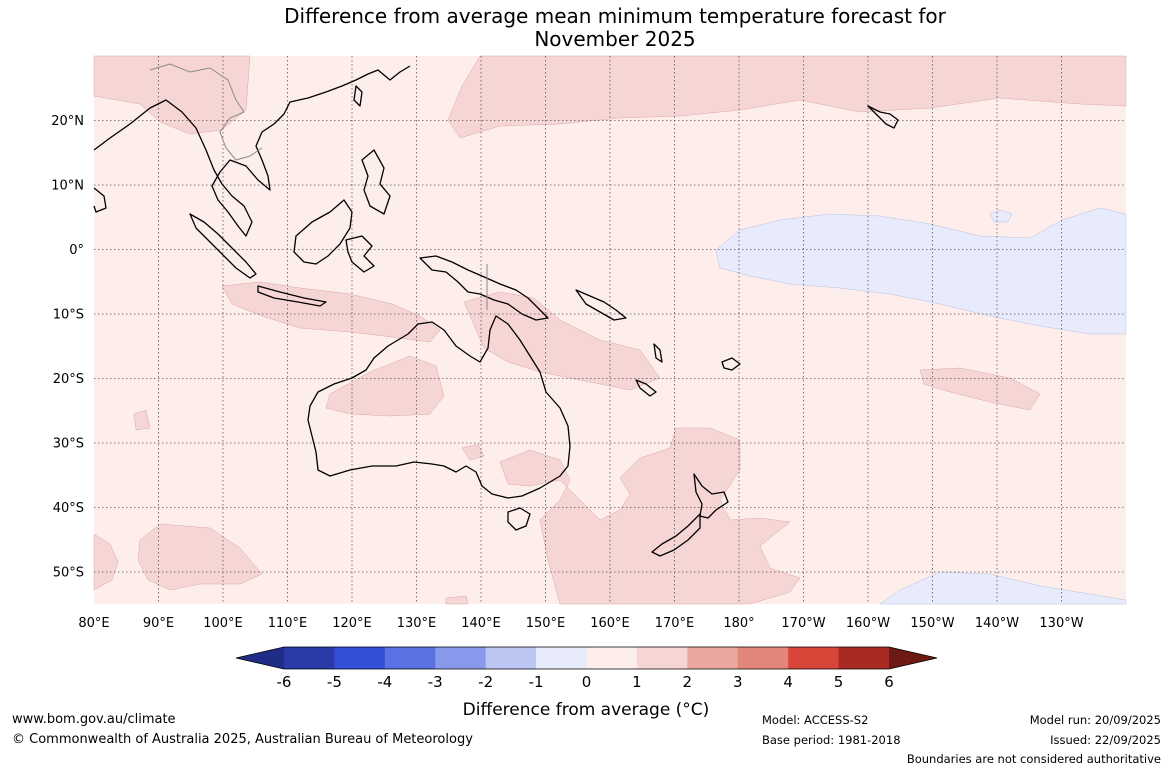 This screenshot has height=770, width=1173. I want to click on issued-date: Issued: 22/09/2025, so click(1105, 740).